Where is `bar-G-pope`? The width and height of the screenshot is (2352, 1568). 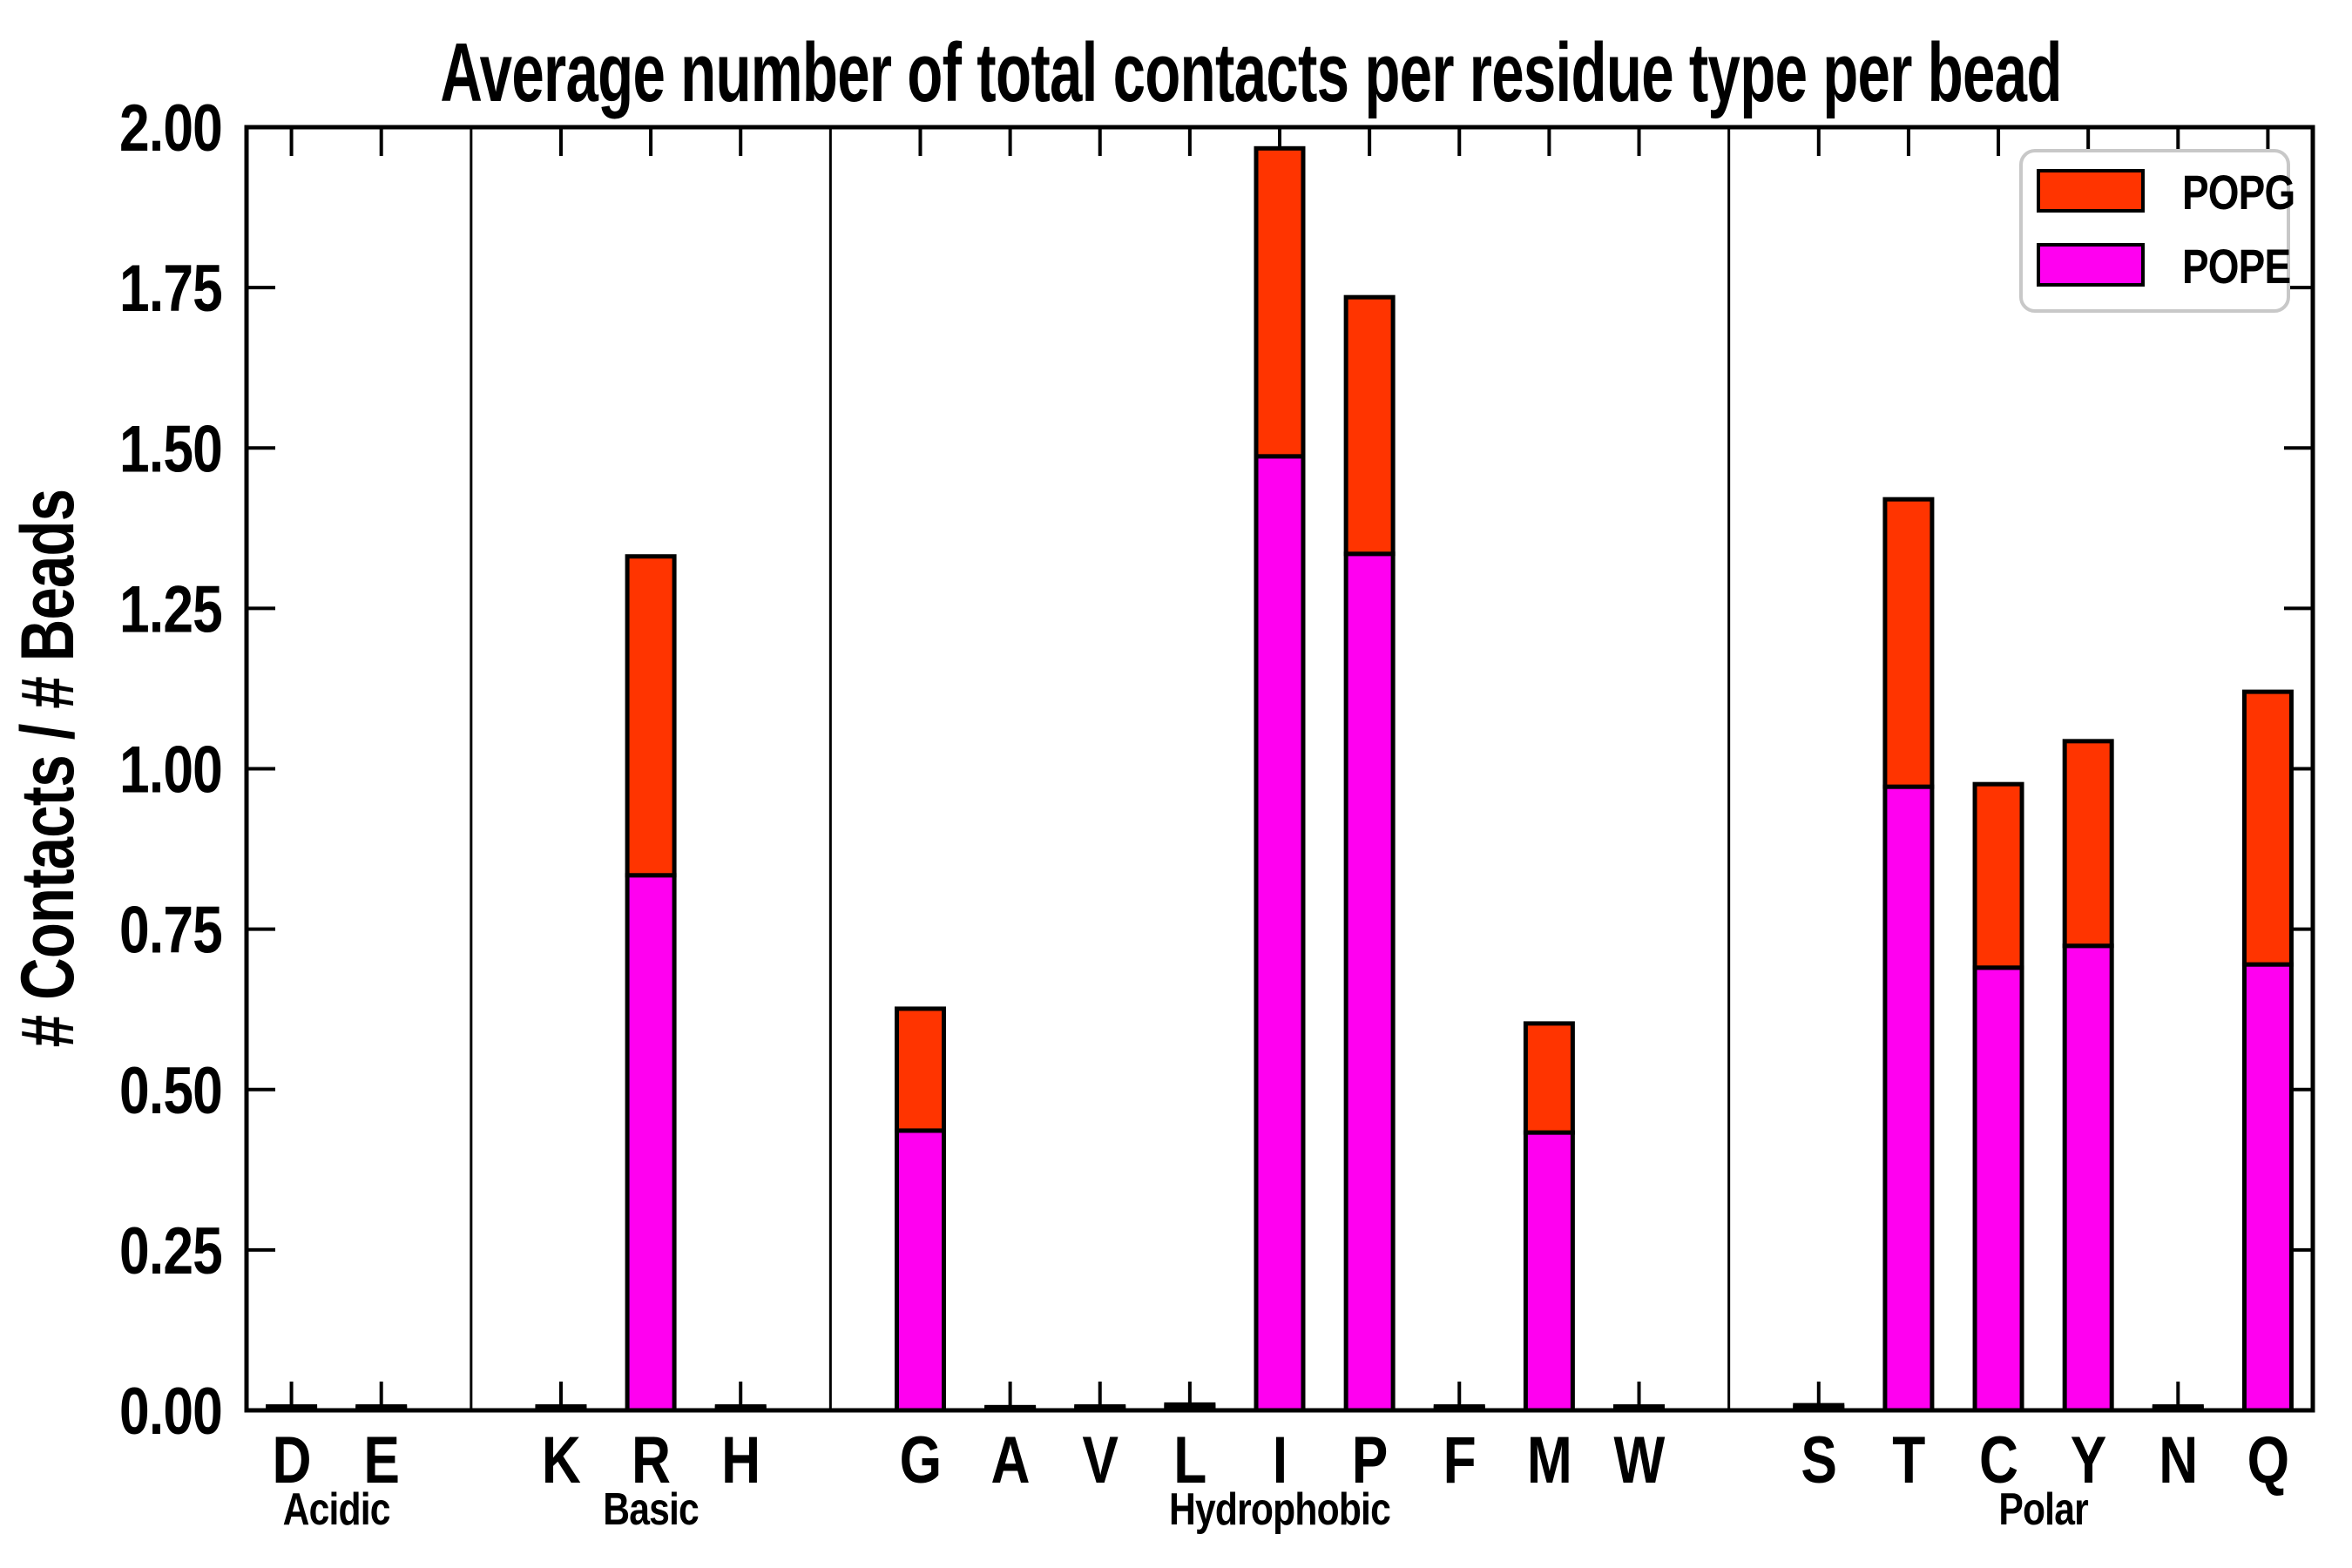
bar-G-pope is located at coordinates (920, 1270).